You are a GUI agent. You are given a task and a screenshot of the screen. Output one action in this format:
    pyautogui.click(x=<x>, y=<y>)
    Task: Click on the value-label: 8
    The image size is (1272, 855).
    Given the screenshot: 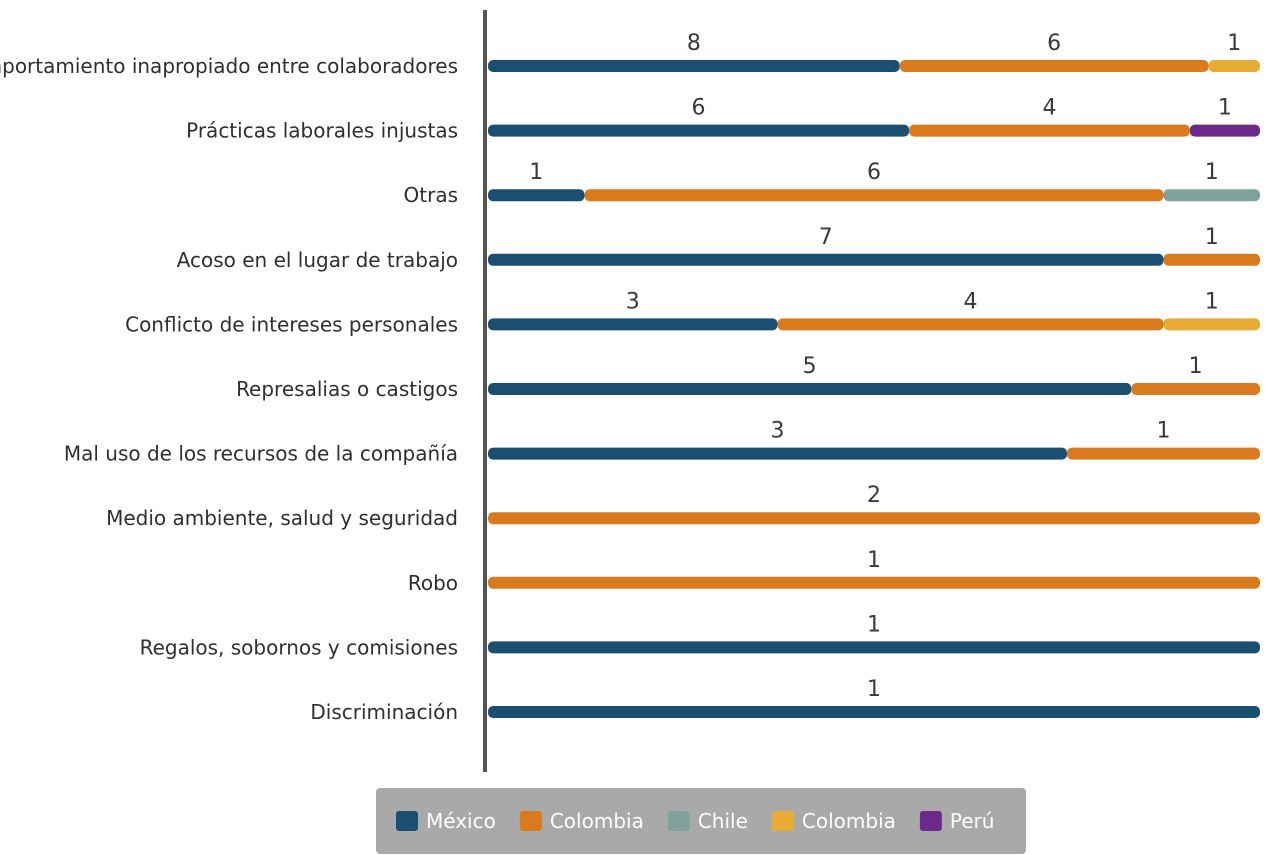 What is the action you would take?
    pyautogui.click(x=694, y=43)
    